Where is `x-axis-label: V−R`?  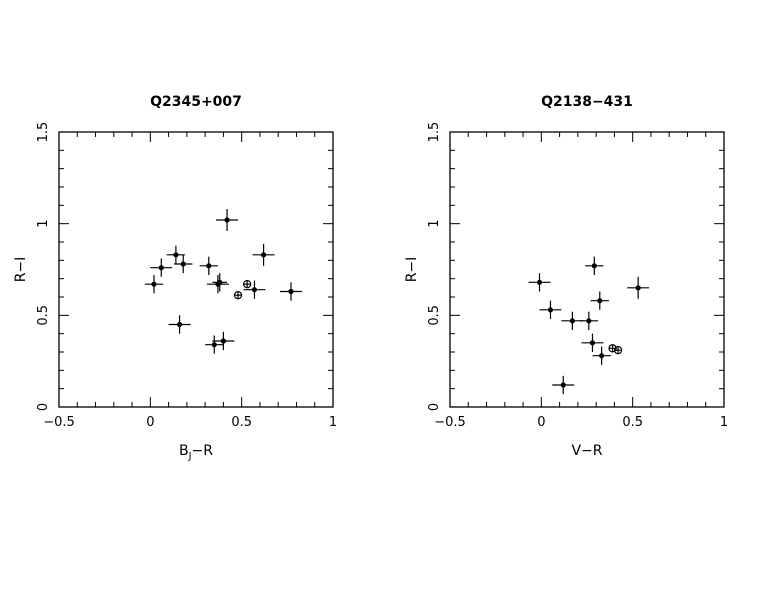
x-axis-label: V−R is located at coordinates (586, 451).